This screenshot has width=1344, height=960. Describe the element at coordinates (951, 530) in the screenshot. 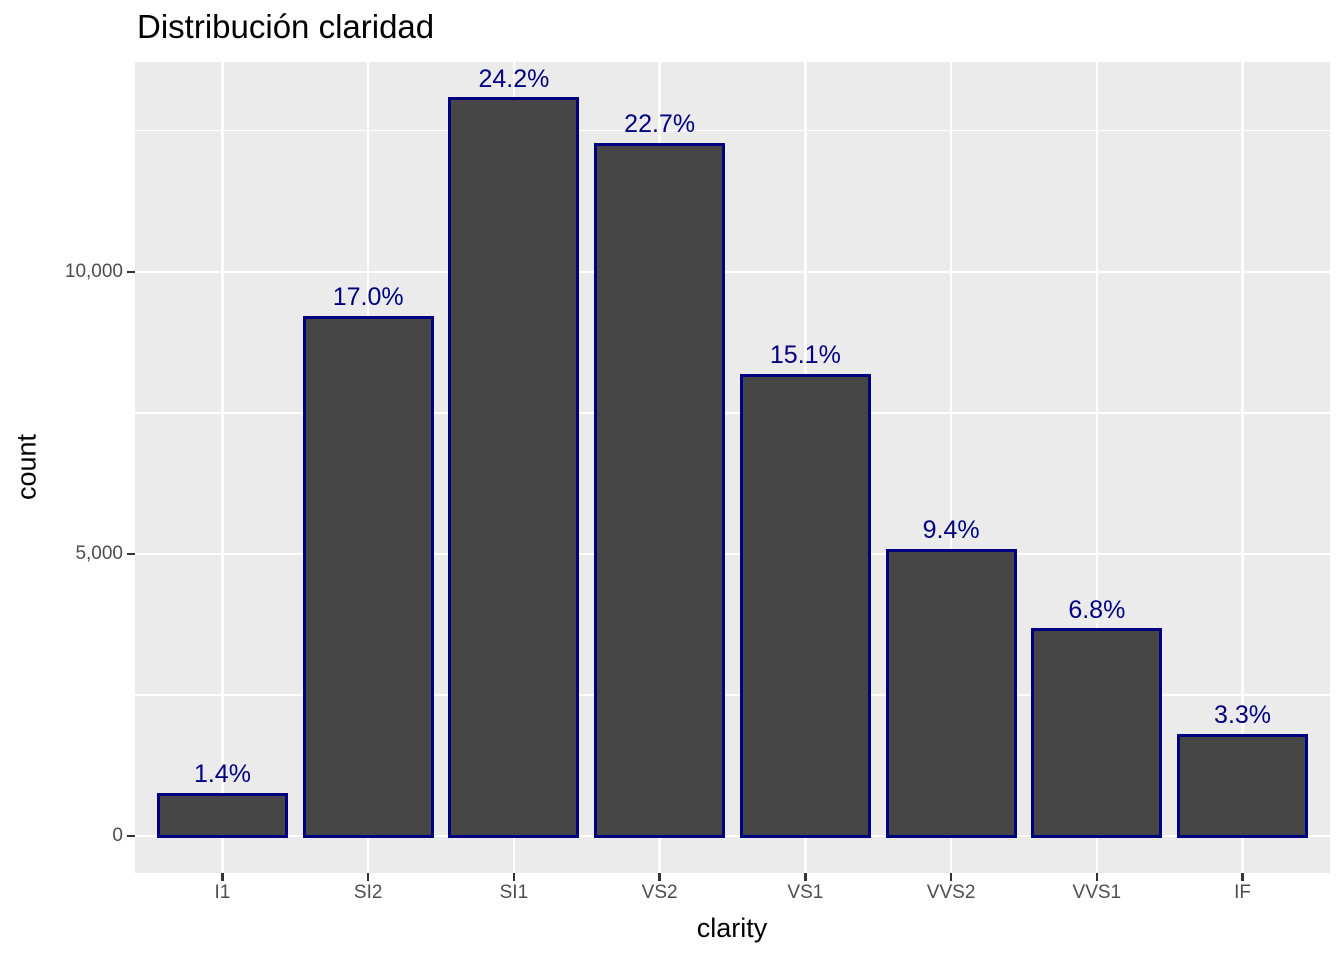

I see `bar-label-vvs2: 9.4%` at that location.